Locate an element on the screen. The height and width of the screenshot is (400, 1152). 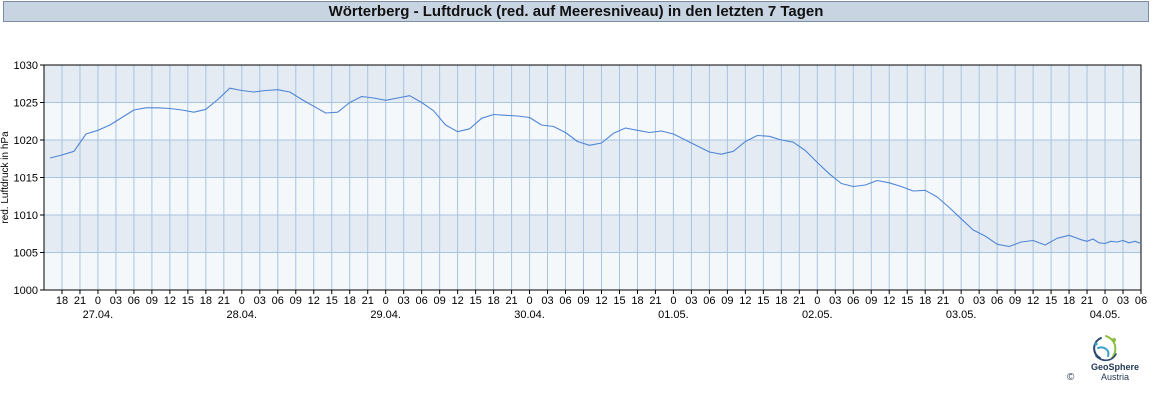
date-label: 27.04. is located at coordinates (98, 315).